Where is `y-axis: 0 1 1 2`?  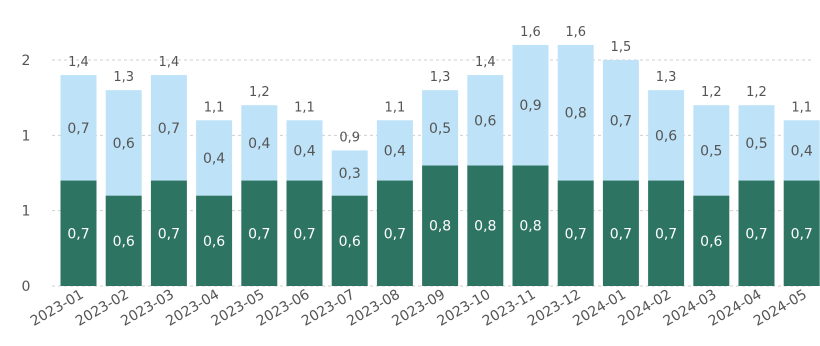
y-axis: 0 1 1 2 is located at coordinates (26, 174).